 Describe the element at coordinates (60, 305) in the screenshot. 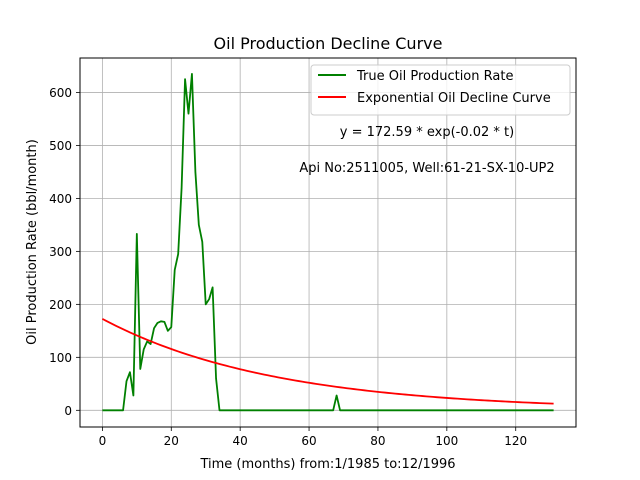

I see `y-tick-label: 200` at that location.